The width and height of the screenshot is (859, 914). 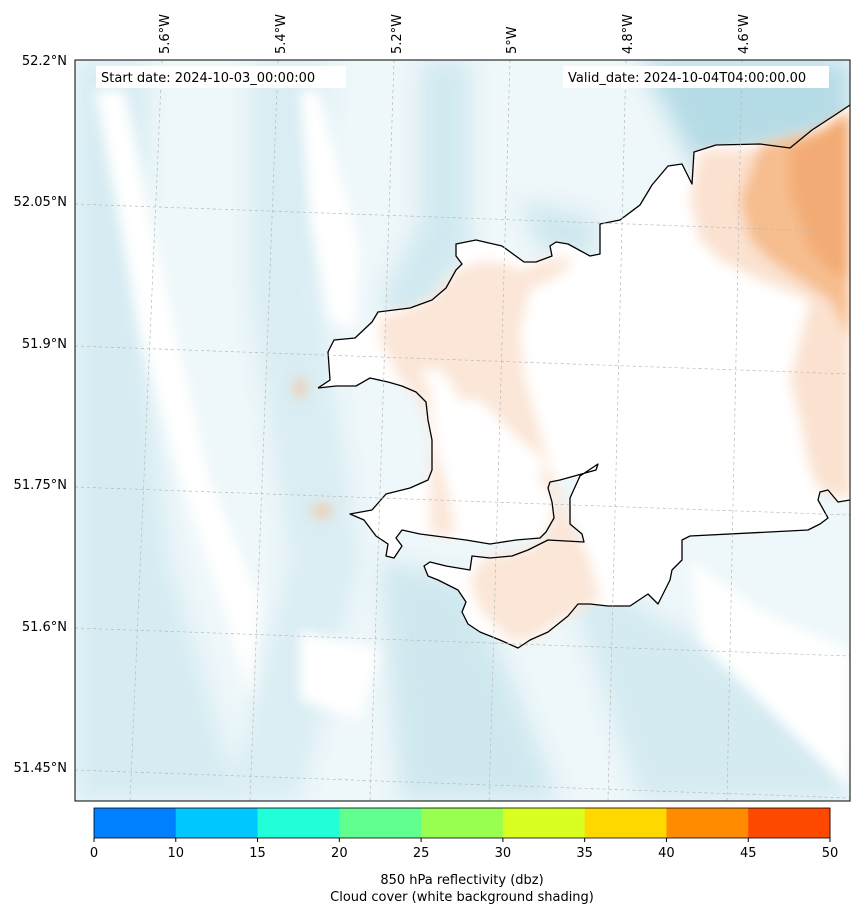 What do you see at coordinates (257, 853) in the screenshot?
I see `colorbar-tick-label: 15` at bounding box center [257, 853].